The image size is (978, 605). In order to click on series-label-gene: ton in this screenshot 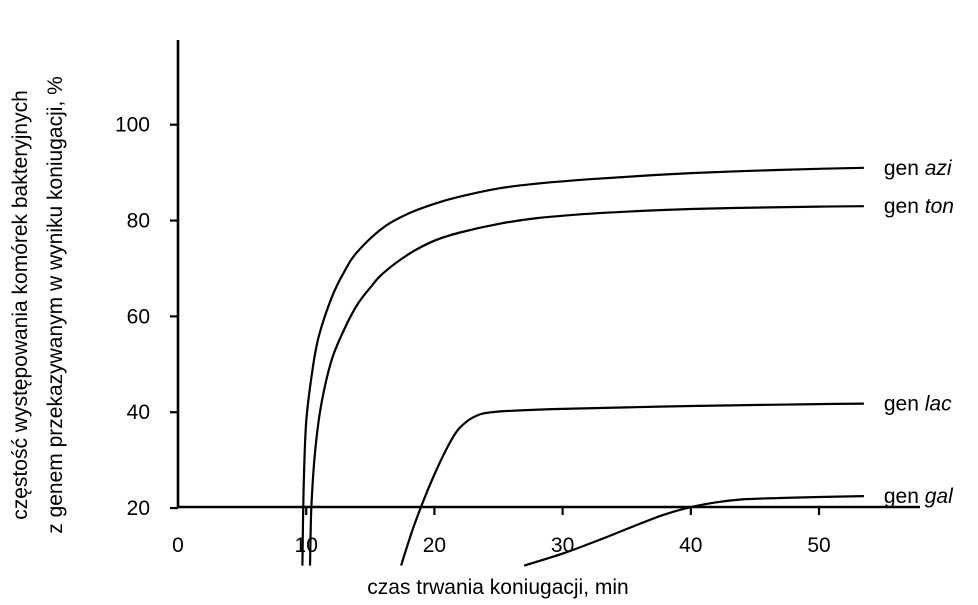, I will do `click(939, 206)`.